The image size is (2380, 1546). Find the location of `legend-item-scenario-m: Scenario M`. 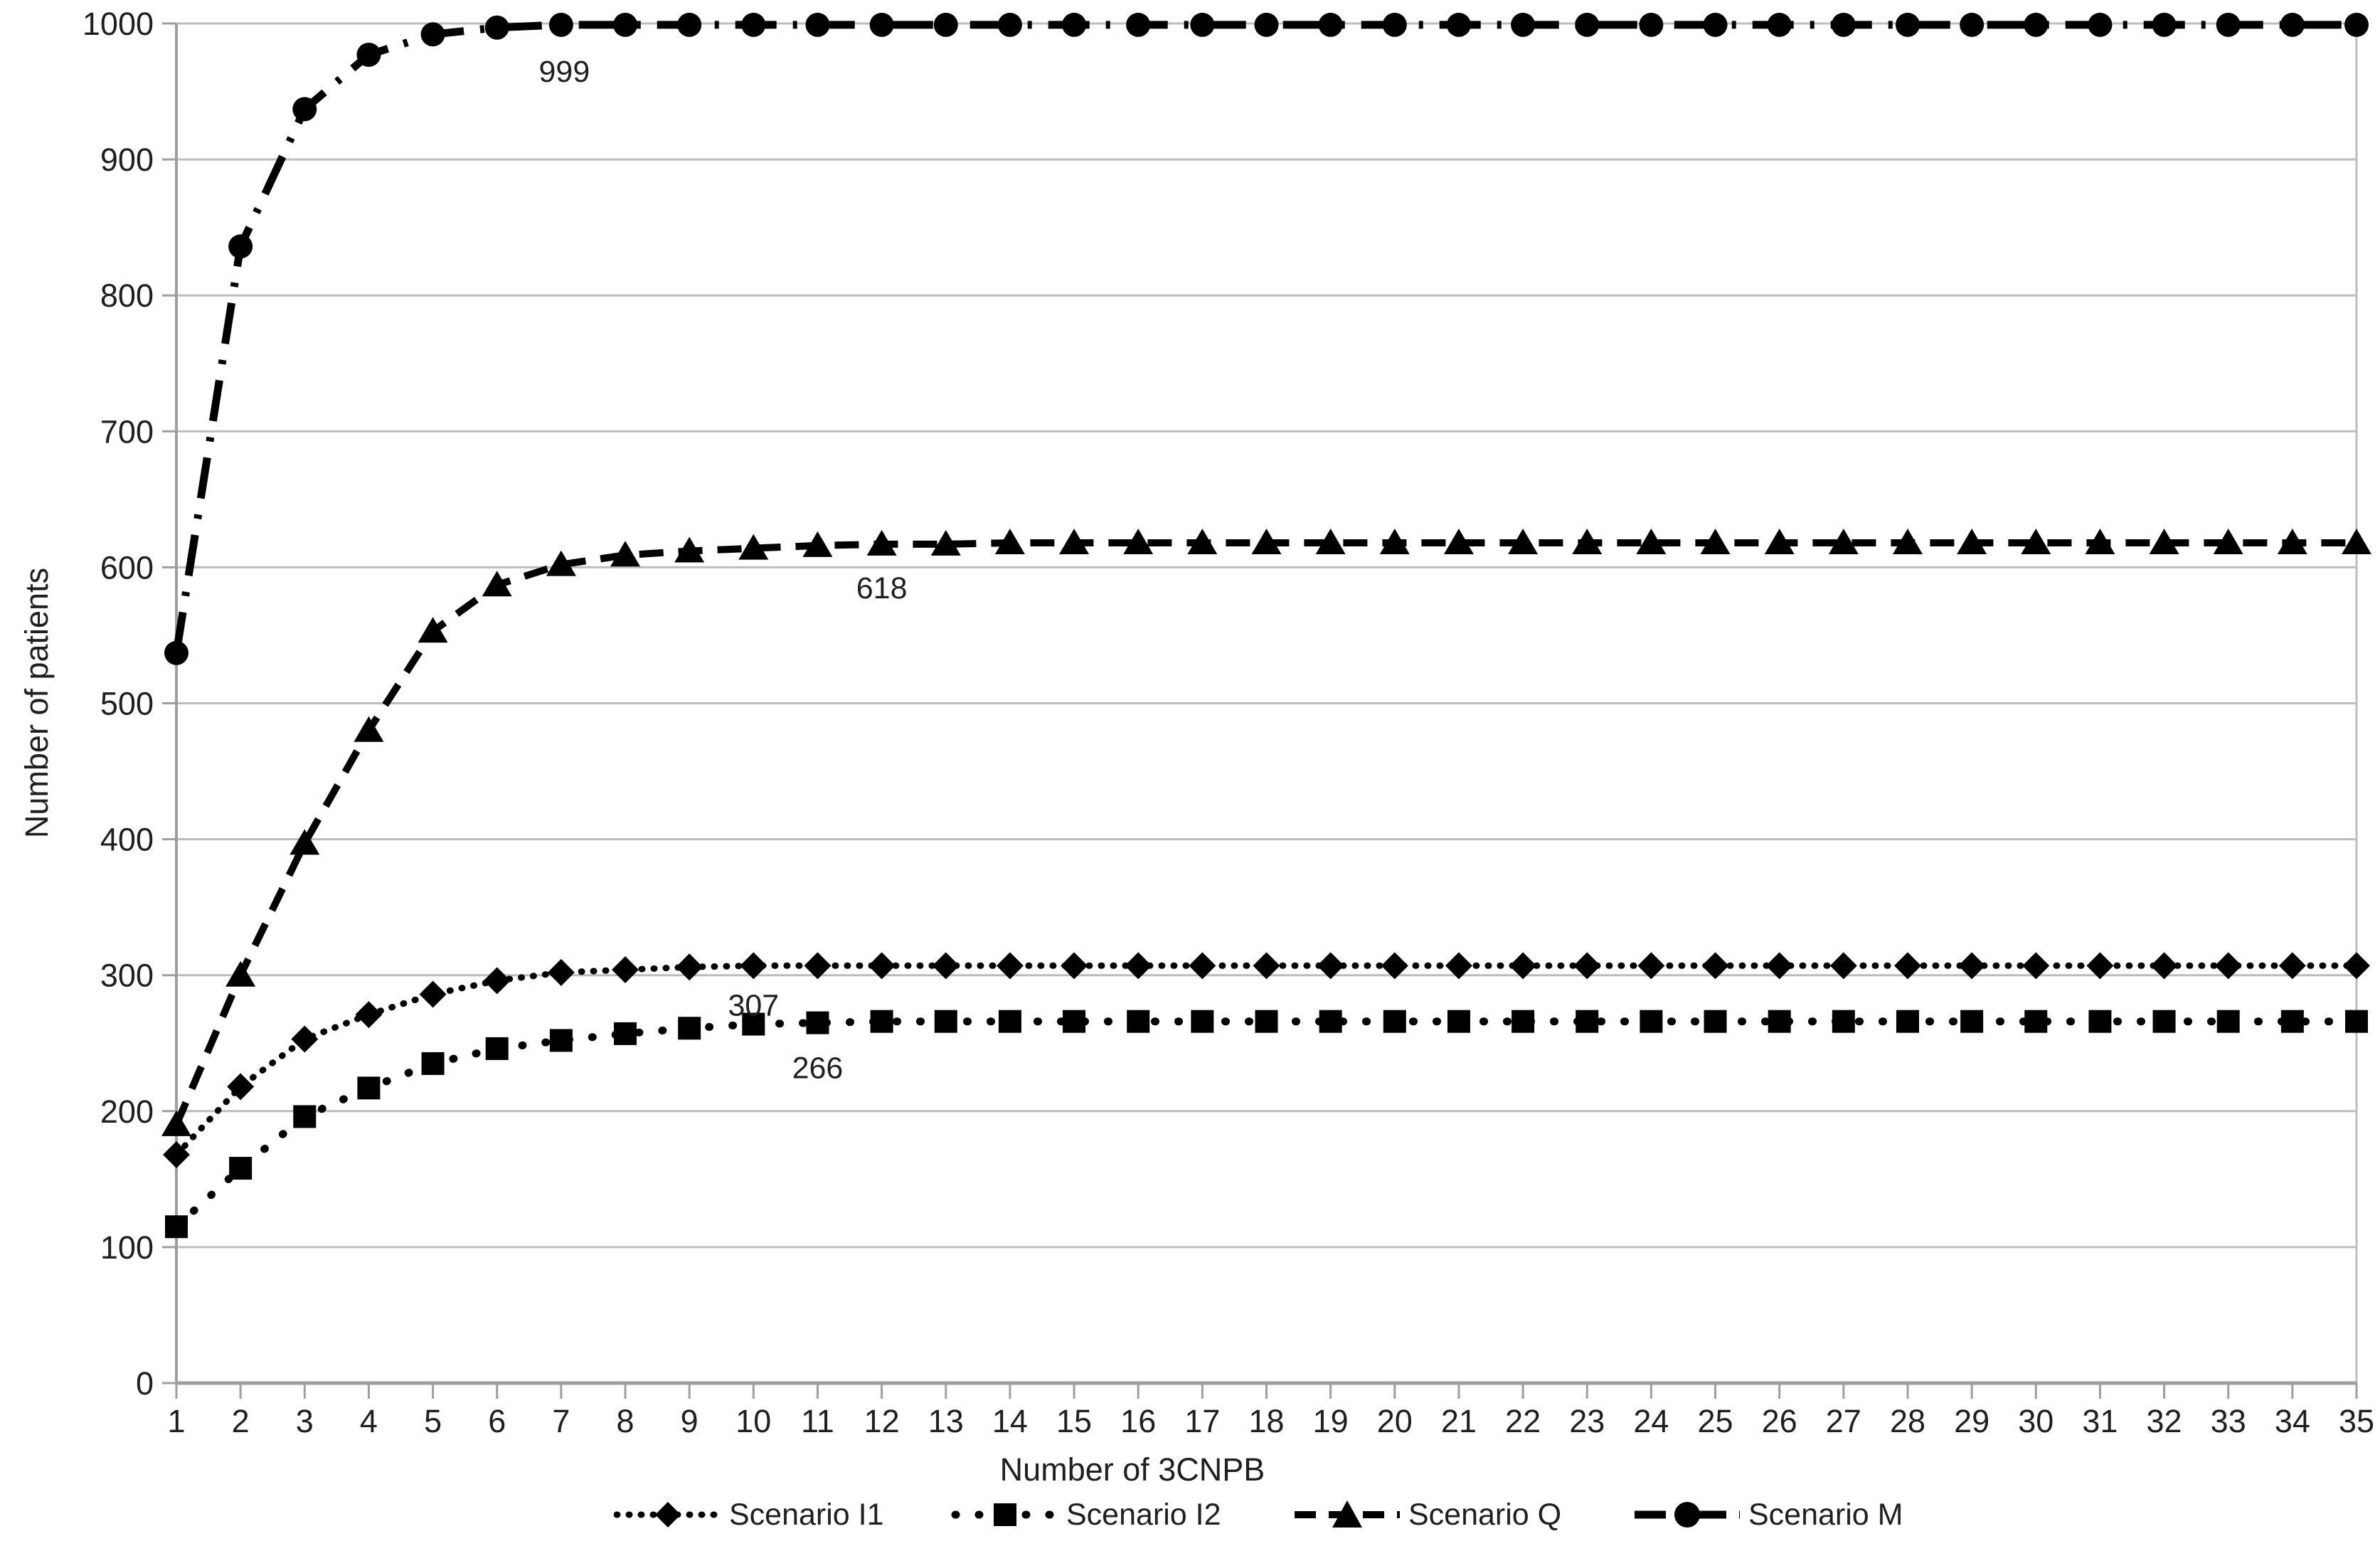

legend-item-scenario-m: Scenario M is located at coordinates (1768, 1515).